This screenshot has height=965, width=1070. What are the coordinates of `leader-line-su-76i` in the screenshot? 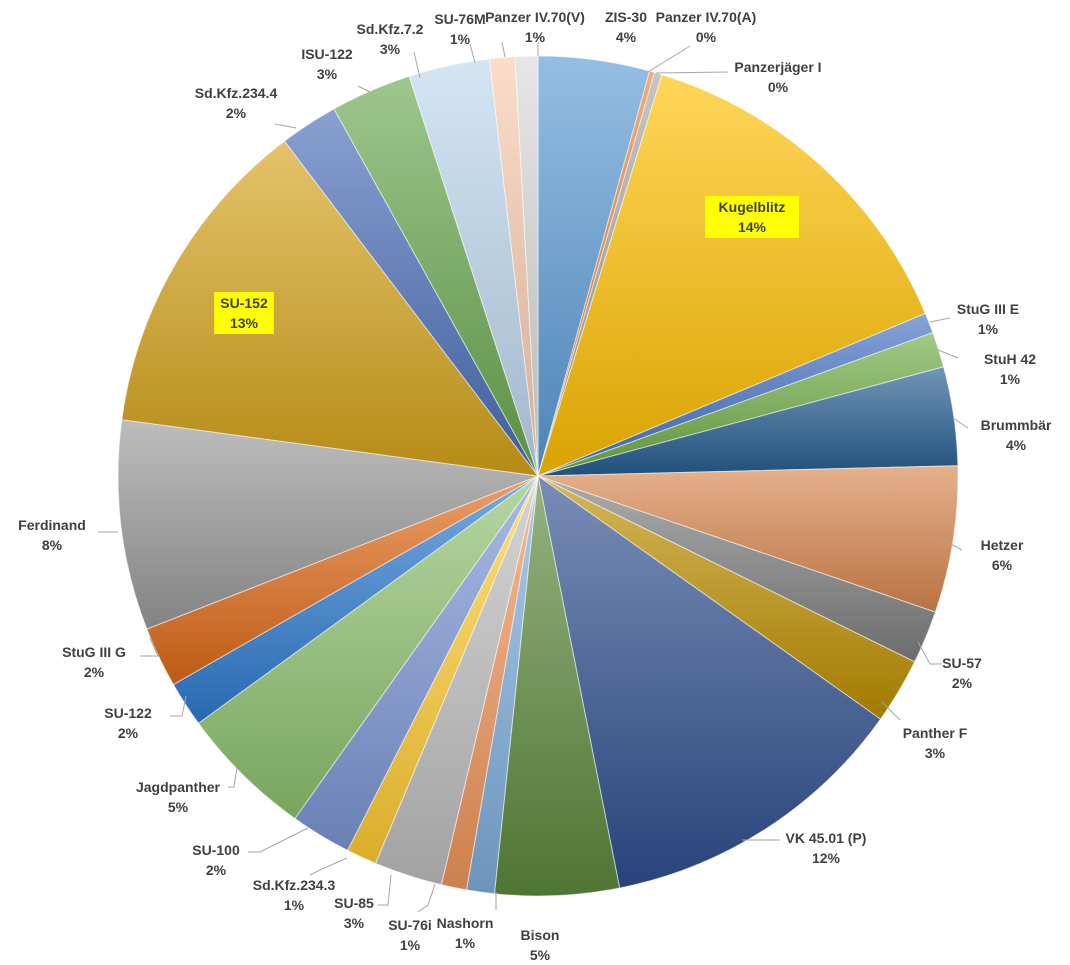 It's located at (385, 890).